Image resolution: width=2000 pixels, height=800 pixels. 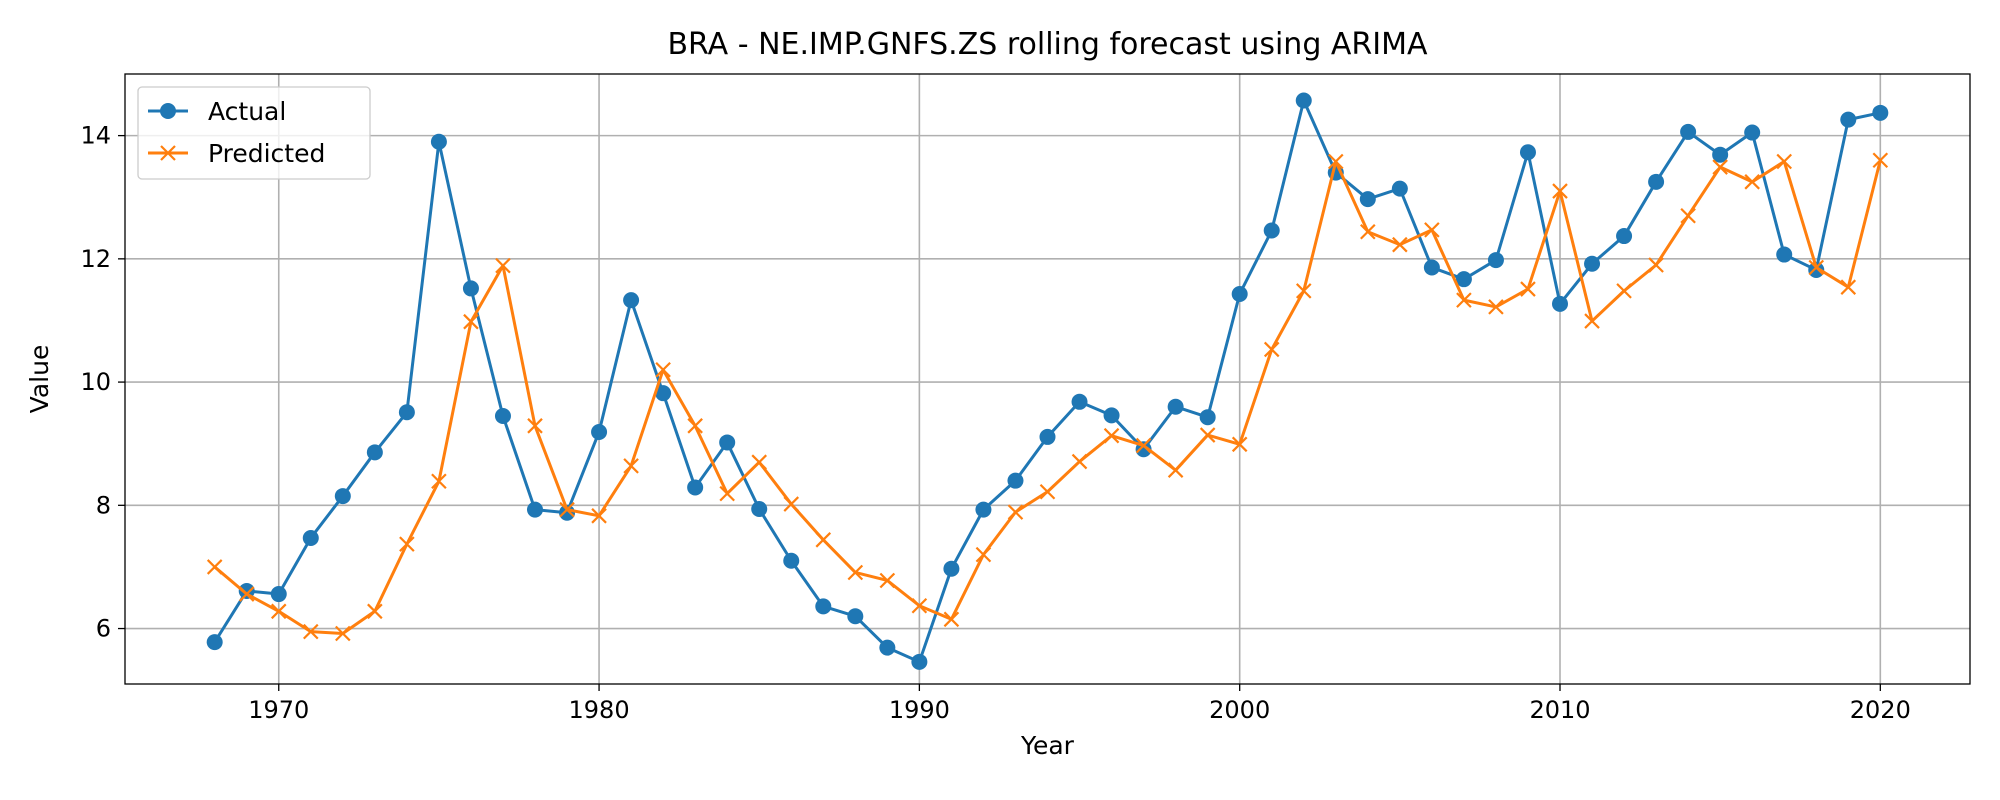 I want to click on legend-label: Predicted, so click(x=266, y=153).